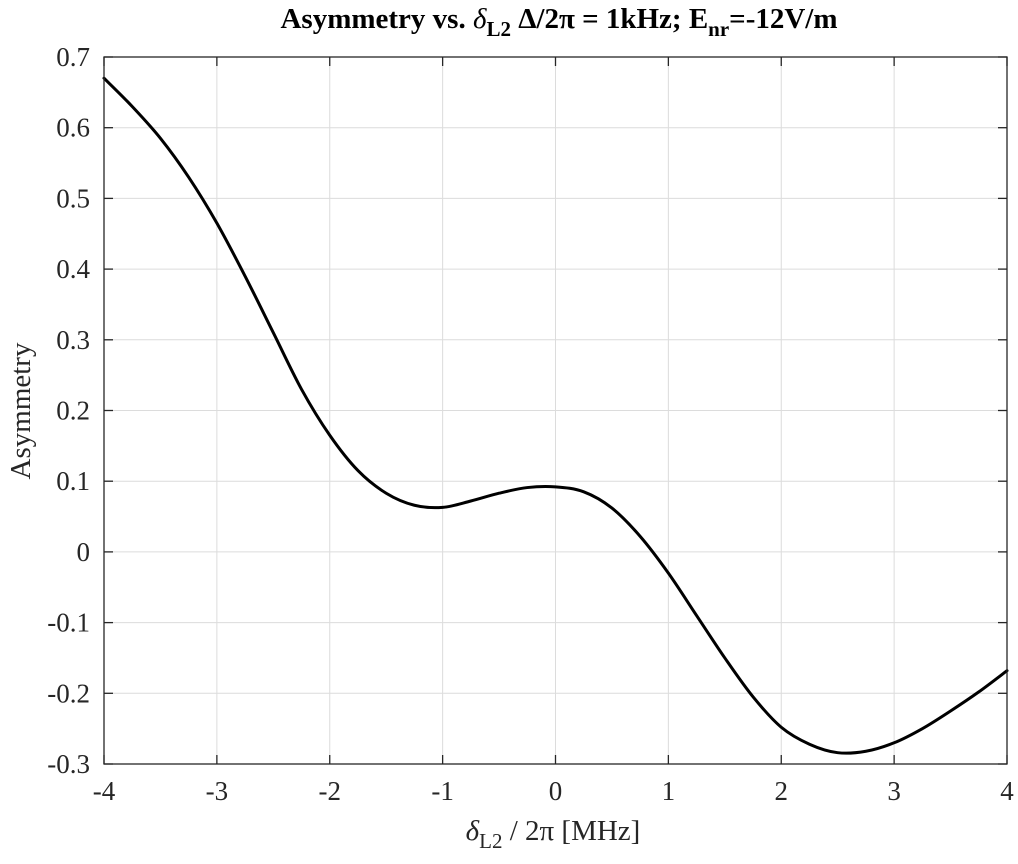 The width and height of the screenshot is (1018, 864). What do you see at coordinates (473, 831) in the screenshot?
I see `xlabel-delta-symbol: δ` at bounding box center [473, 831].